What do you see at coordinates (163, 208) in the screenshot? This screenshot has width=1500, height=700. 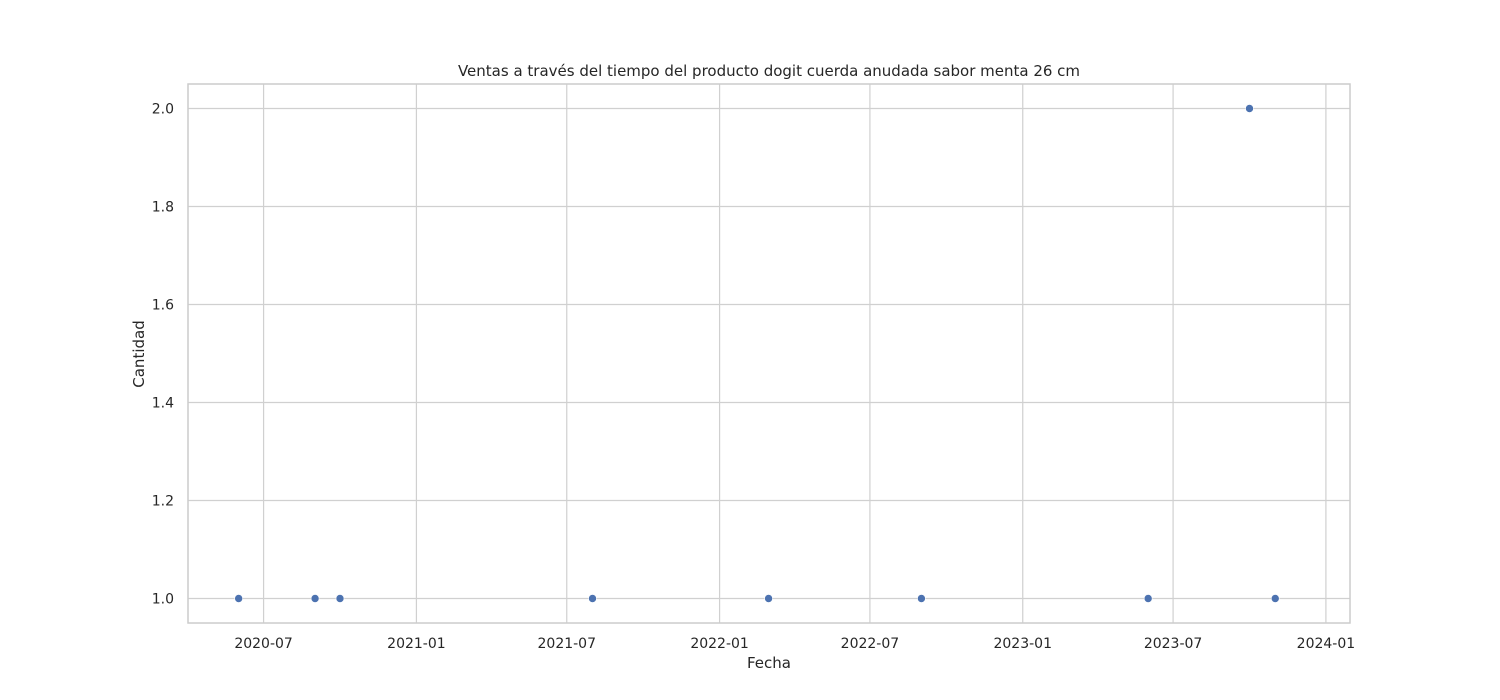 I see `y-tick-label: 1.8` at bounding box center [163, 208].